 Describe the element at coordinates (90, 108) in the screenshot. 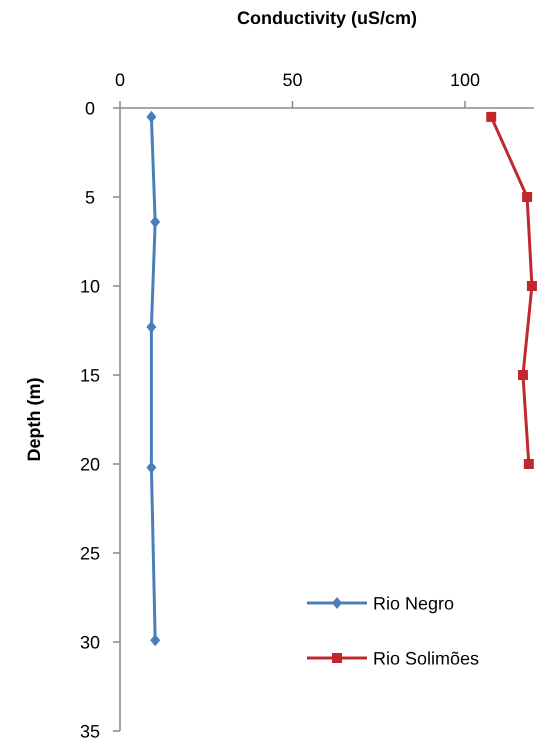

I see `y-tick-label: 0` at that location.